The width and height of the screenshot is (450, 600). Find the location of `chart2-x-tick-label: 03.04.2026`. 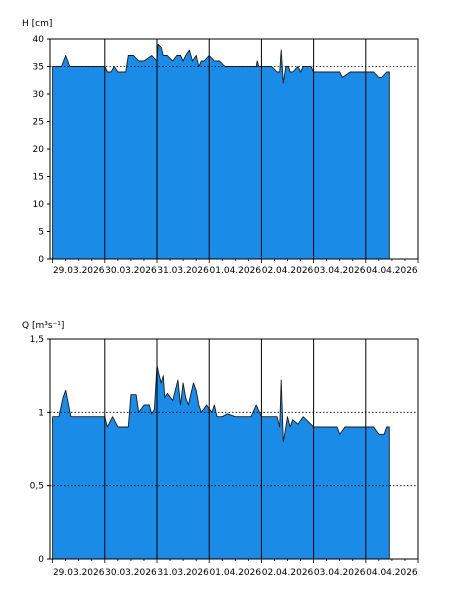

chart2-x-tick-label: 03.04.2026 is located at coordinates (340, 573).